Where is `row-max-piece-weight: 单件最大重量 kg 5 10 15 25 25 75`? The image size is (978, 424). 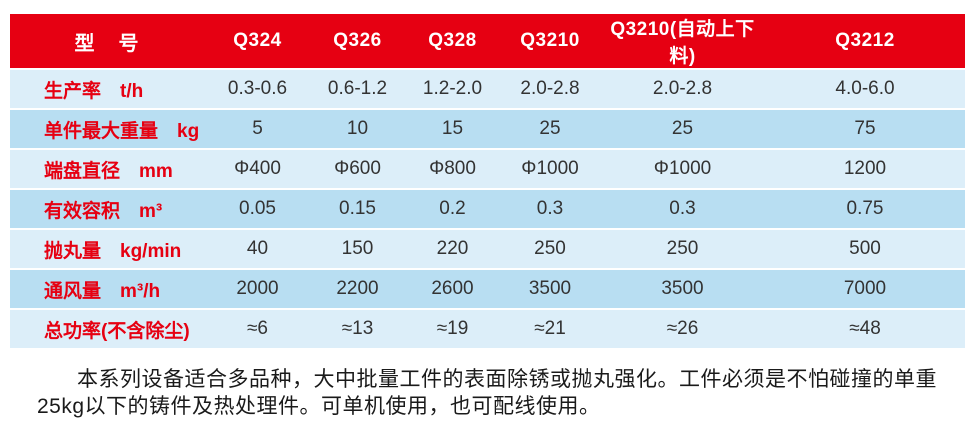
row-max-piece-weight: 单件最大重量 kg 5 10 15 25 25 75 is located at coordinates (487, 128).